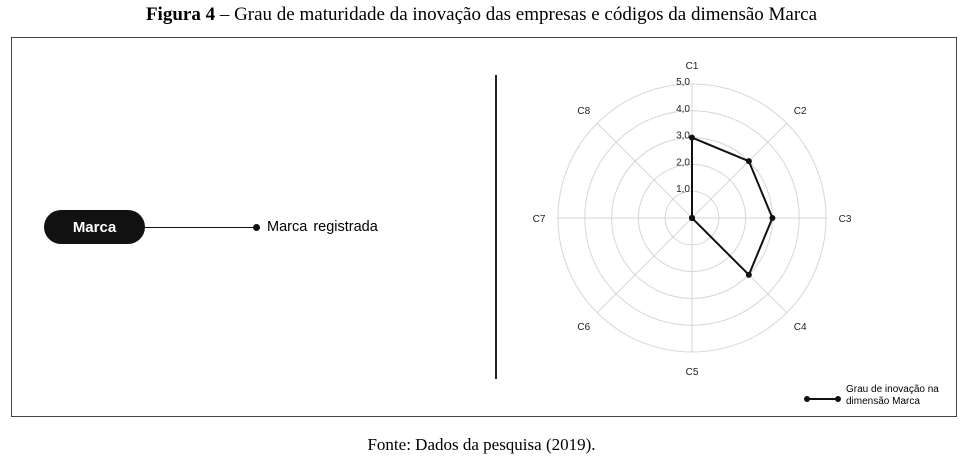 Image resolution: width=963 pixels, height=465 pixels. I want to click on section-divider, so click(496, 227).